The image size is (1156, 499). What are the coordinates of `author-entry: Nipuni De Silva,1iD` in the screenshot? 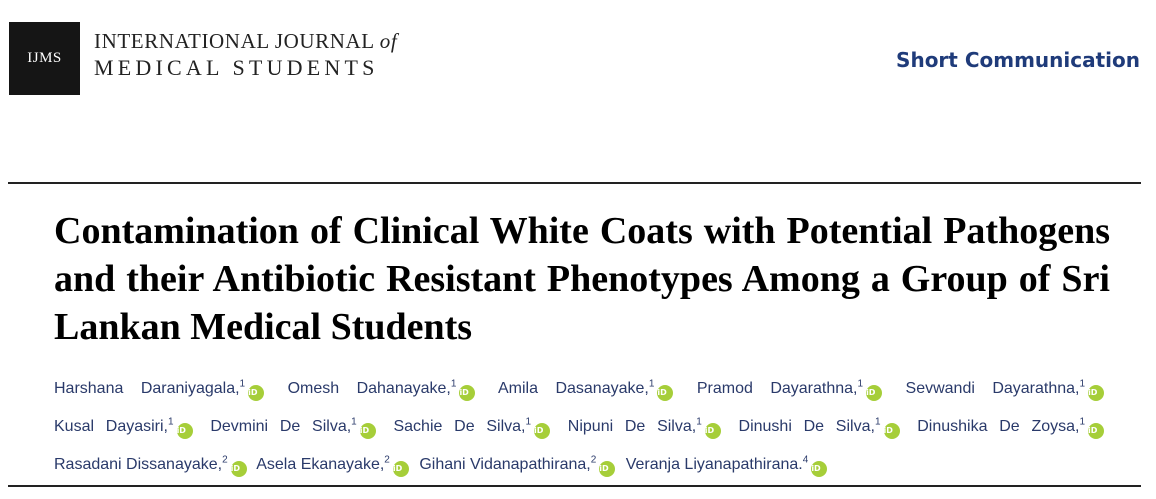 It's located at (647, 427).